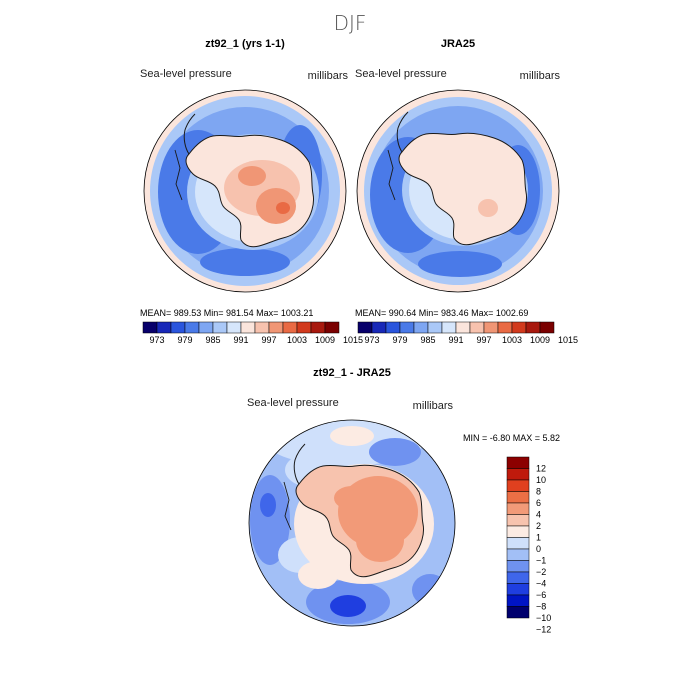 Image resolution: width=700 pixels, height=700 pixels. Describe the element at coordinates (543, 618) in the screenshot. I see `colorbar-tick-label: −10` at that location.